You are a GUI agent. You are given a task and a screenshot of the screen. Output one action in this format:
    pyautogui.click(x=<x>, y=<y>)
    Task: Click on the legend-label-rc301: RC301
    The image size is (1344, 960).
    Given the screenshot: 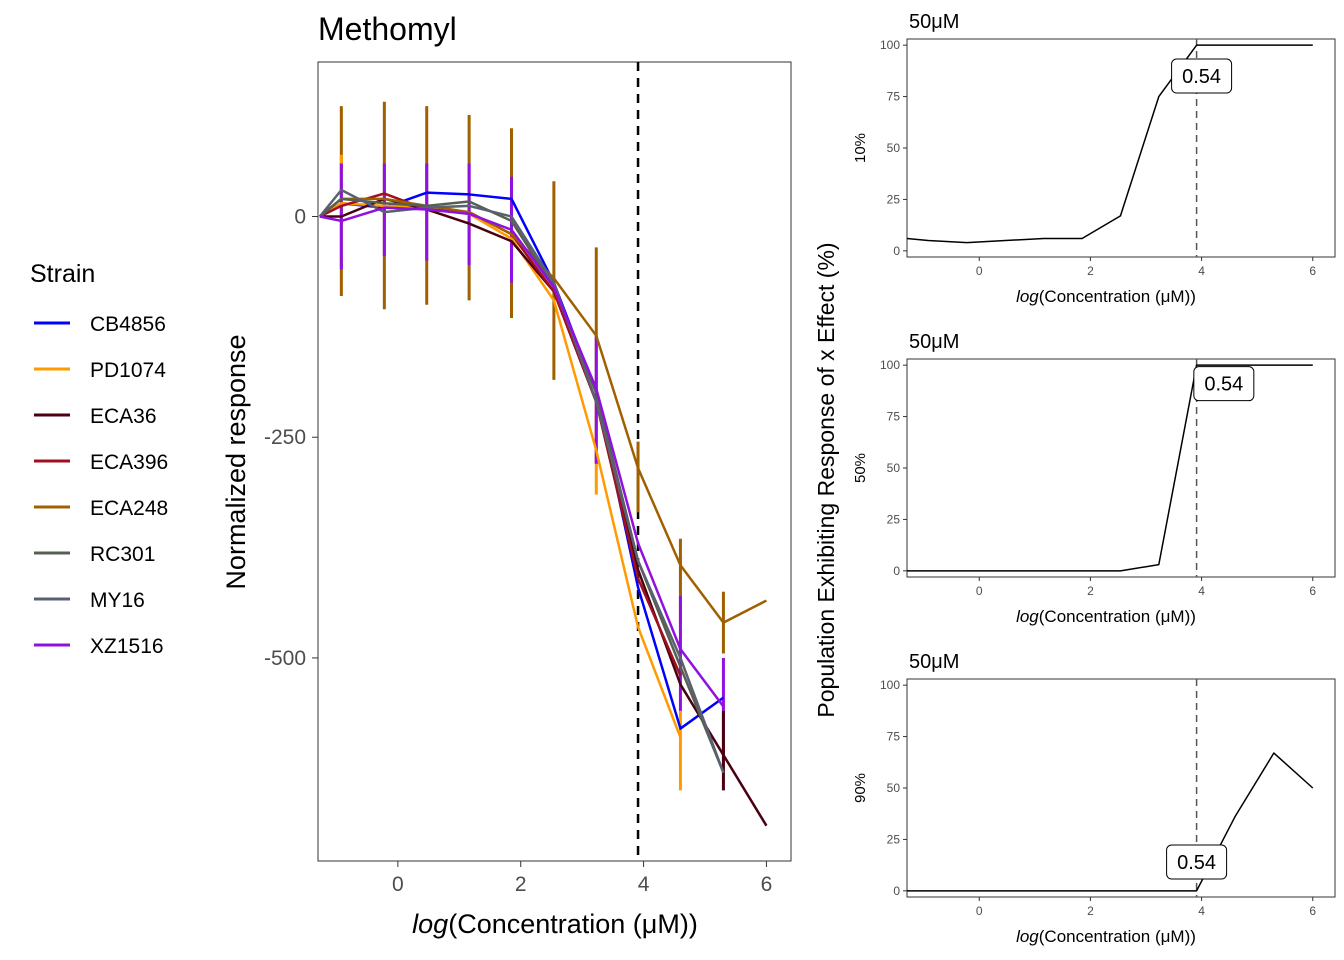 What is the action you would take?
    pyautogui.click(x=122, y=554)
    